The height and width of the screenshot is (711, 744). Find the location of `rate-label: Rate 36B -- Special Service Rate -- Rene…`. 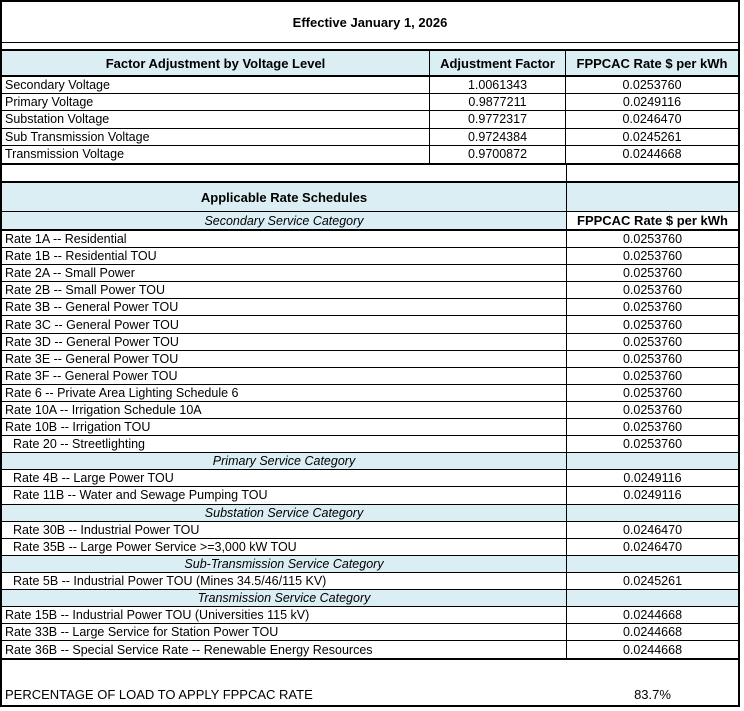

rate-label: Rate 36B -- Special Service Rate -- Rene… is located at coordinates (189, 649).